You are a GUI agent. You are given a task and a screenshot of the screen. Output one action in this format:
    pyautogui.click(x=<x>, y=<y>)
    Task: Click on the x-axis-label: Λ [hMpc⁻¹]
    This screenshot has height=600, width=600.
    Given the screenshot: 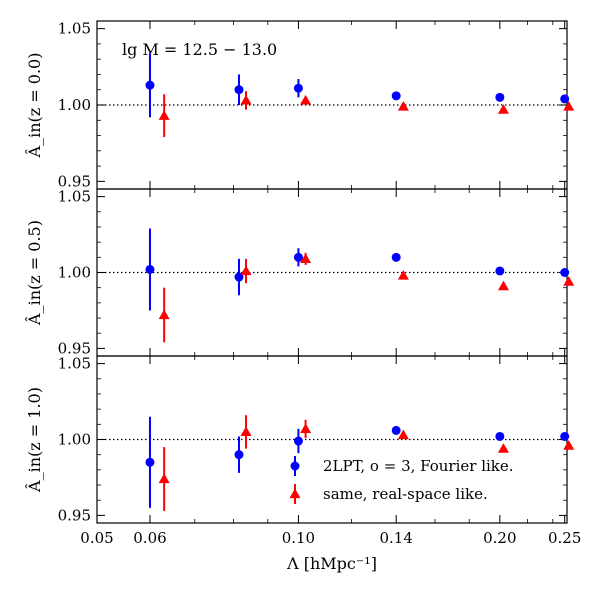 What is the action you would take?
    pyautogui.click(x=331, y=563)
    